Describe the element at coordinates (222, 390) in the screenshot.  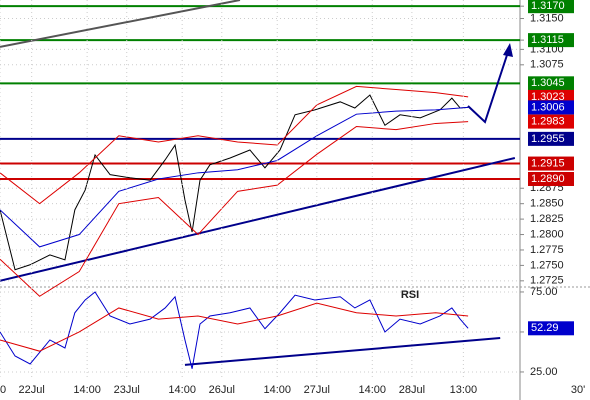
I see `x-tick-label: 26Jul` at that location.